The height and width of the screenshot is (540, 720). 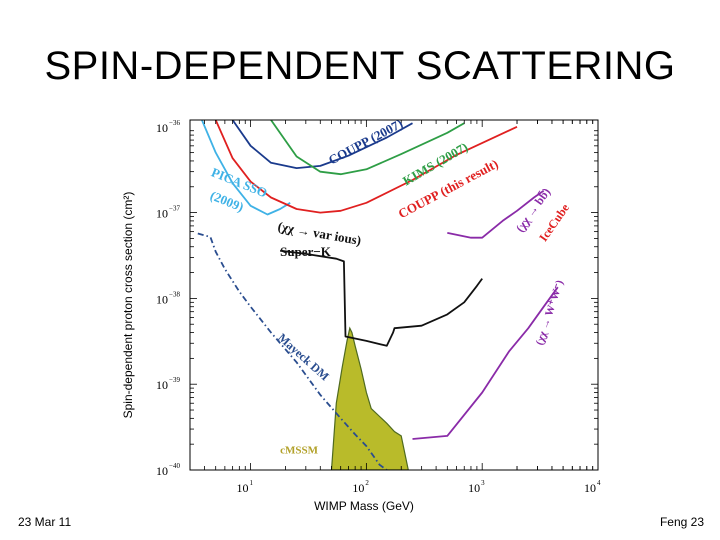 What do you see at coordinates (174, 209) in the screenshot?
I see `y-tick-exponent: −37` at bounding box center [174, 209].